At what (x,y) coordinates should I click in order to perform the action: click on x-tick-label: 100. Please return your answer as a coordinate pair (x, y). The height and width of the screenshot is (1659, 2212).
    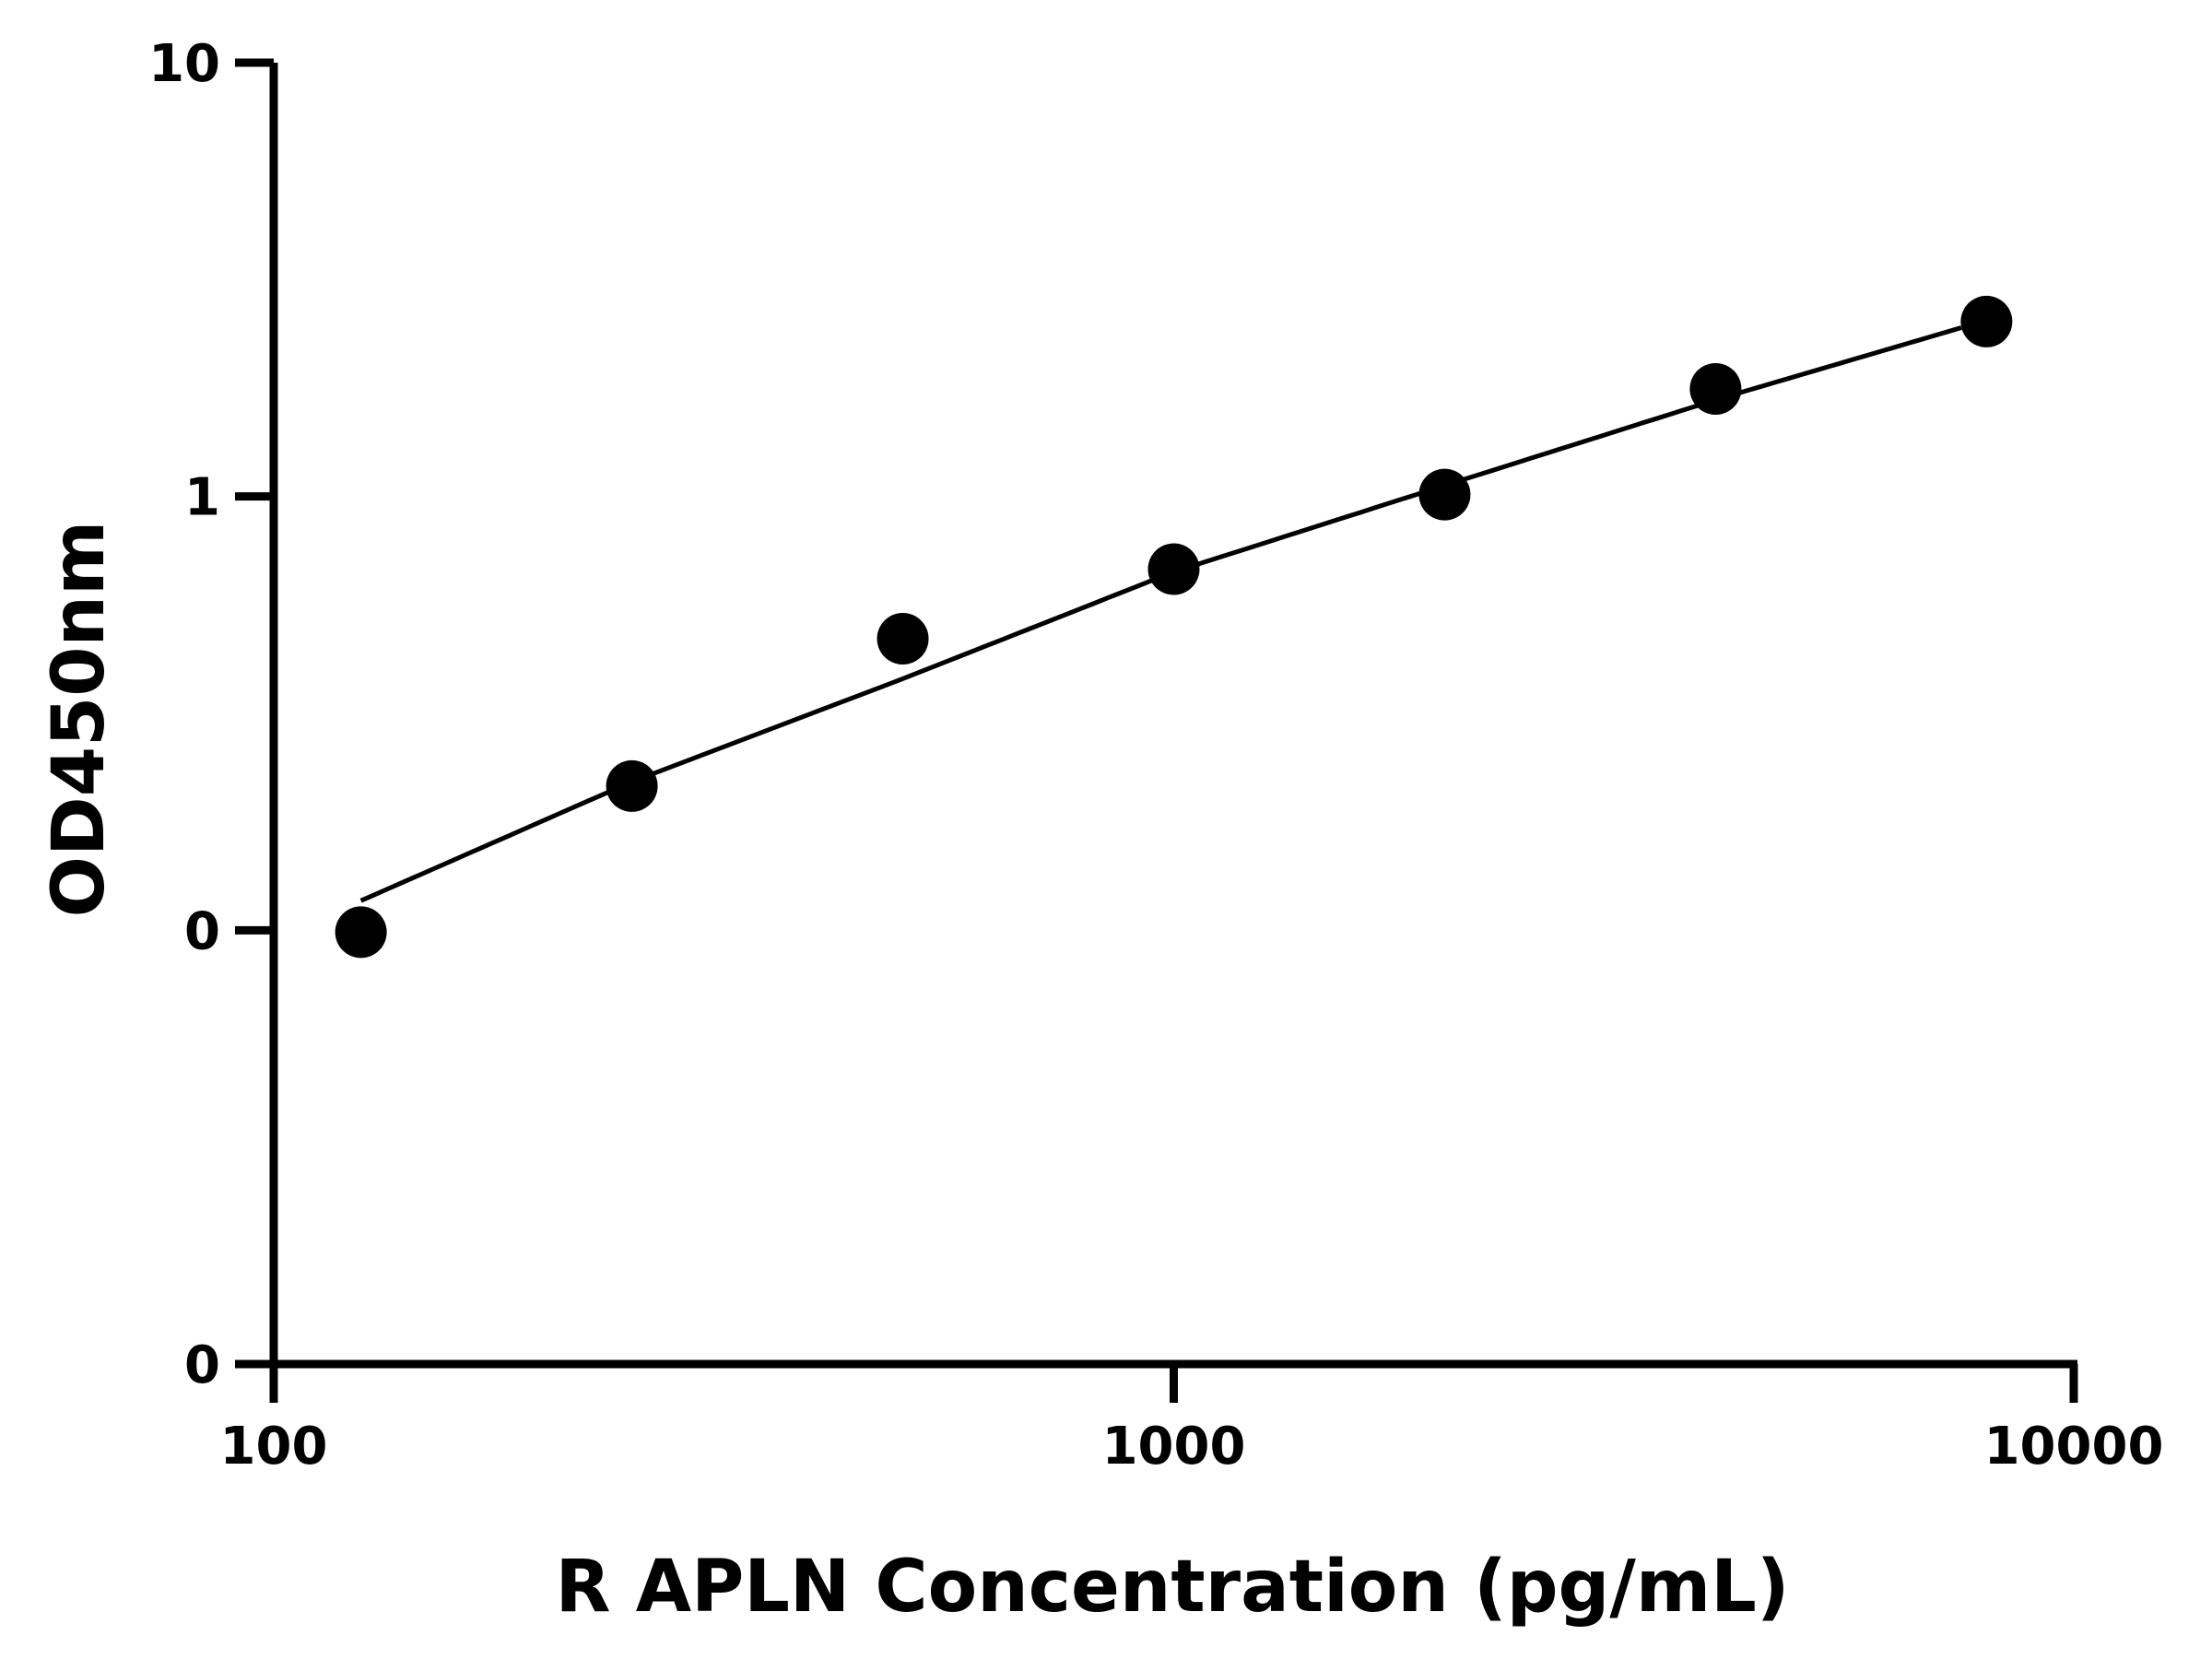
    Looking at the image, I should click on (274, 1447).